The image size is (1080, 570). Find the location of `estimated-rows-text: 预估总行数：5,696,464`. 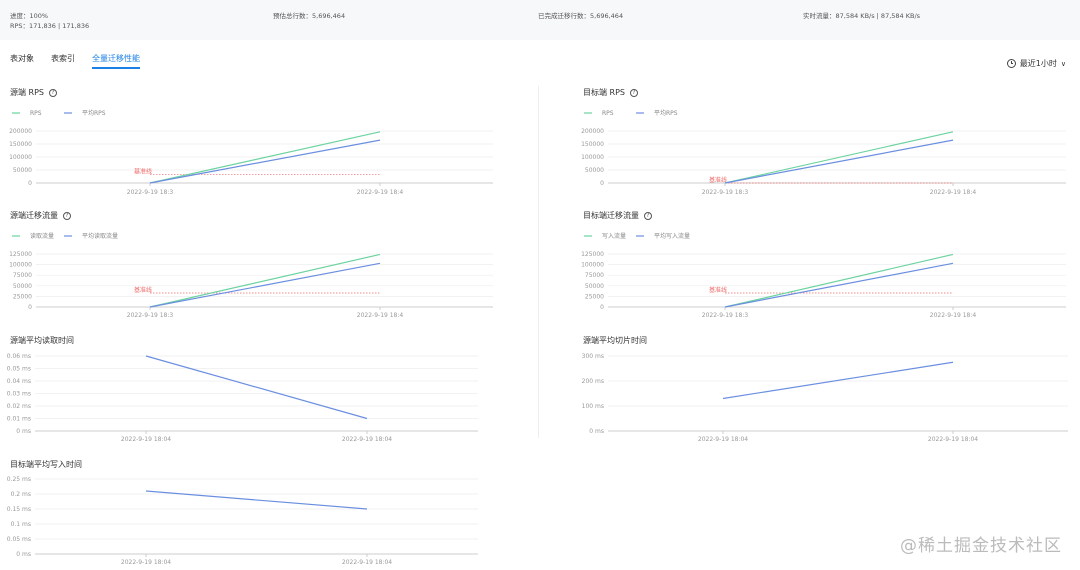

estimated-rows-text: 预估总行数：5,696,464 is located at coordinates (309, 16).